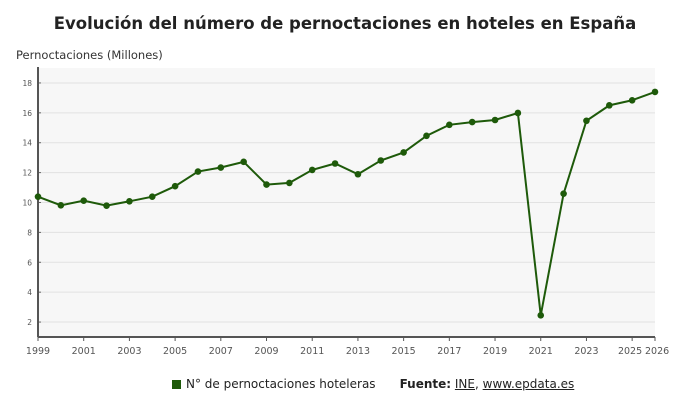 Image resolution: width=690 pixels, height=414 pixels. I want to click on y-tick-label: 12, so click(27, 173).